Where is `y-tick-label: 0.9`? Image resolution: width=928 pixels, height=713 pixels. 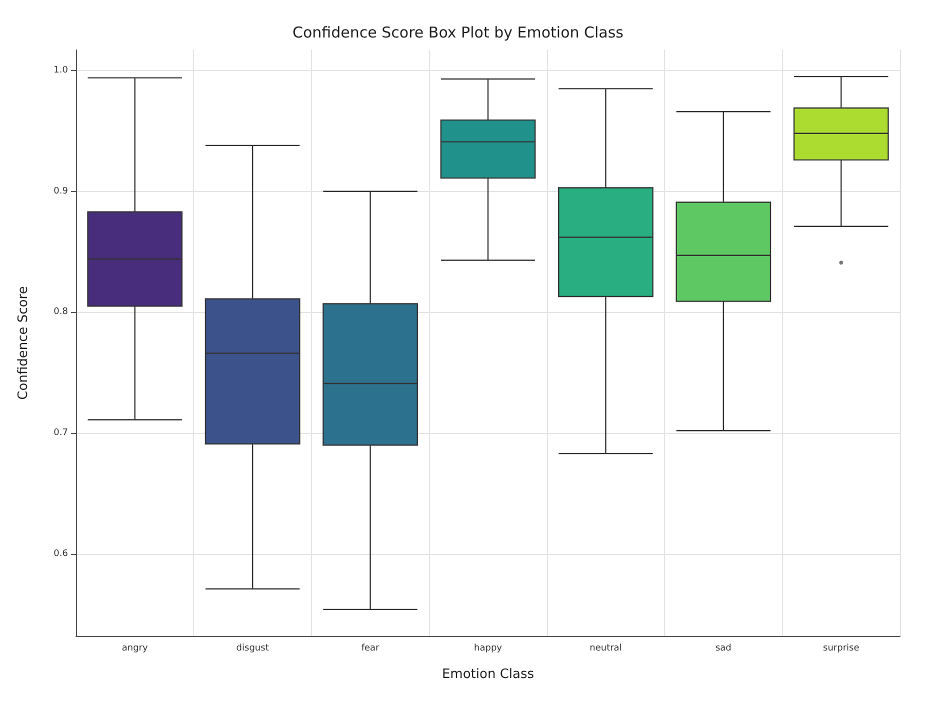 y-tick-label: 0.9 is located at coordinates (61, 191).